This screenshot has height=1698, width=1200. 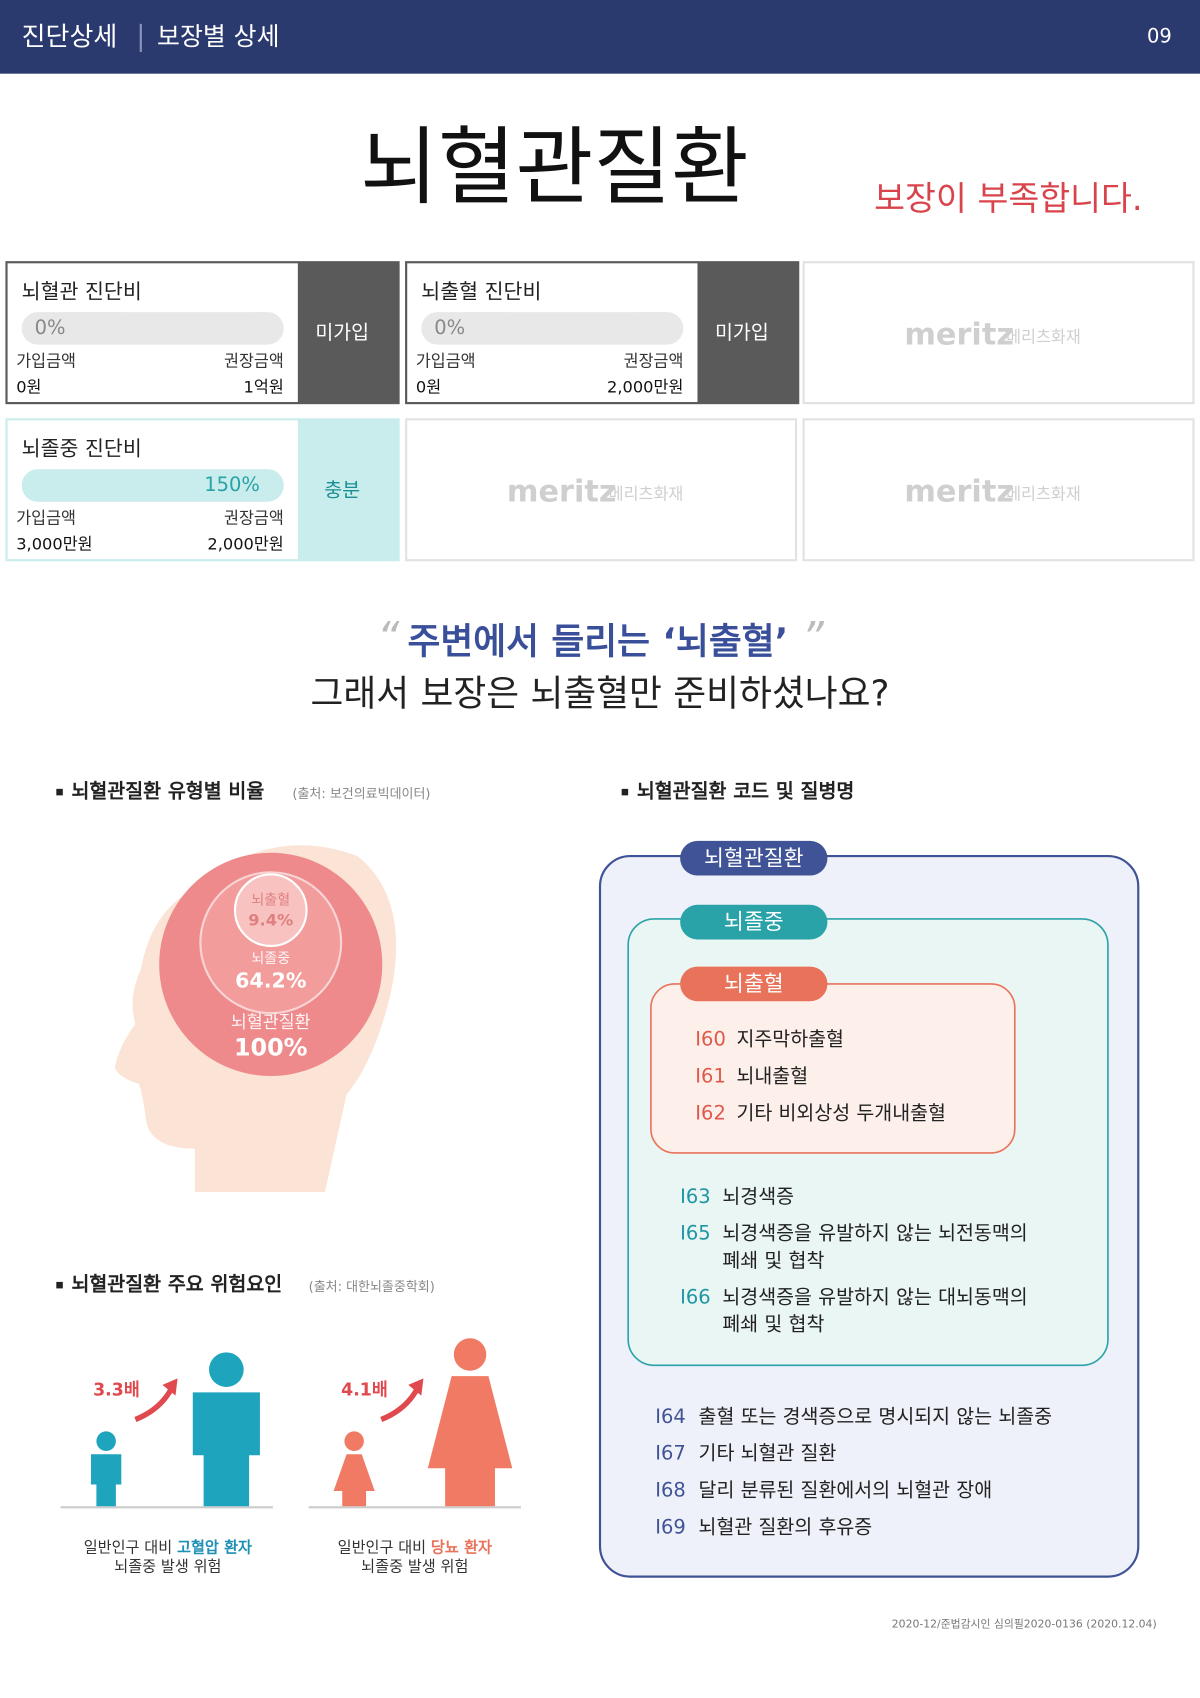 What do you see at coordinates (846, 1490) in the screenshot?
I see `disease-name: 달리 분류된 질환에서의 뇌혈관 장애` at bounding box center [846, 1490].